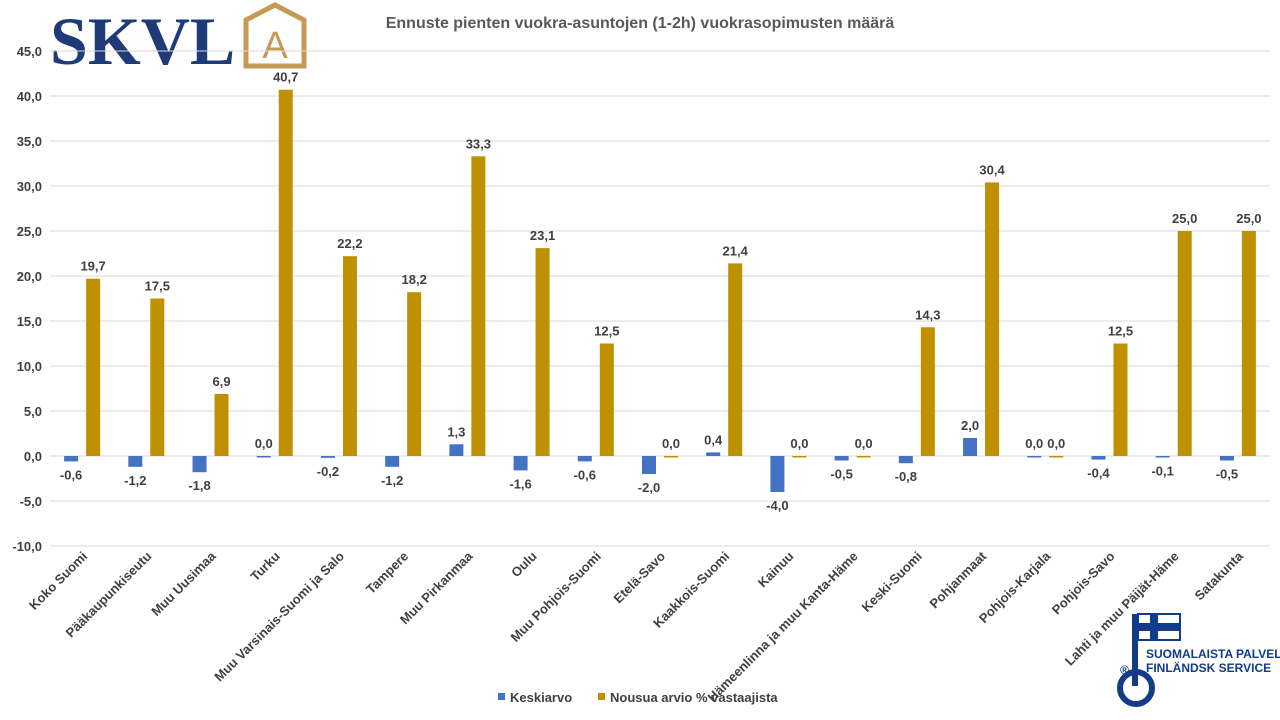  I want to click on legend-swatch-nousua, so click(601, 696).